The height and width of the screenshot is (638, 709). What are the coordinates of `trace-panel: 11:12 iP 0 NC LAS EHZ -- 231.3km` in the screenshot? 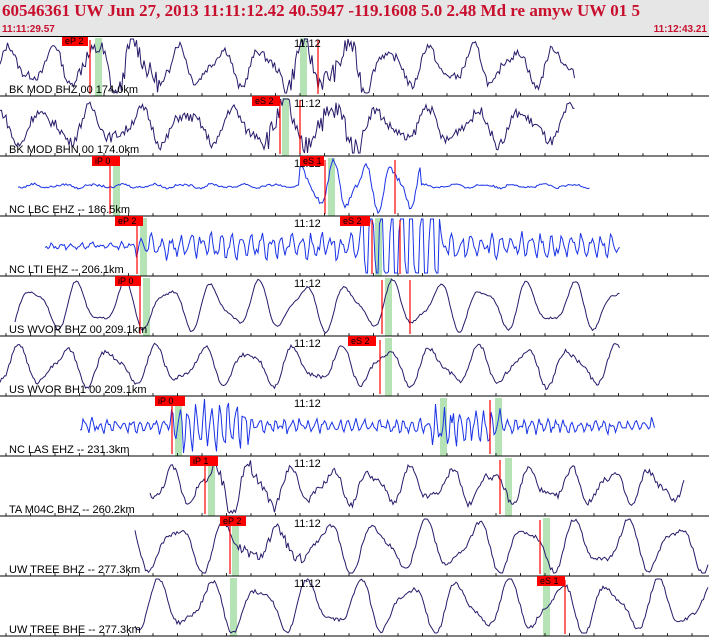 It's located at (354, 426).